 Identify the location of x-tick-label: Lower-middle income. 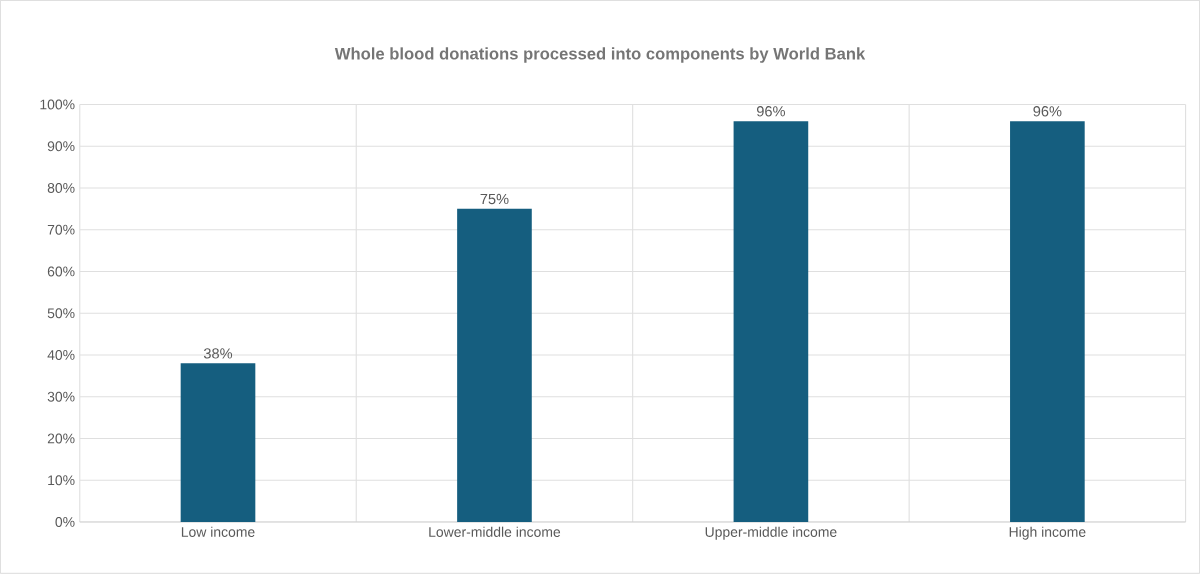
(495, 532).